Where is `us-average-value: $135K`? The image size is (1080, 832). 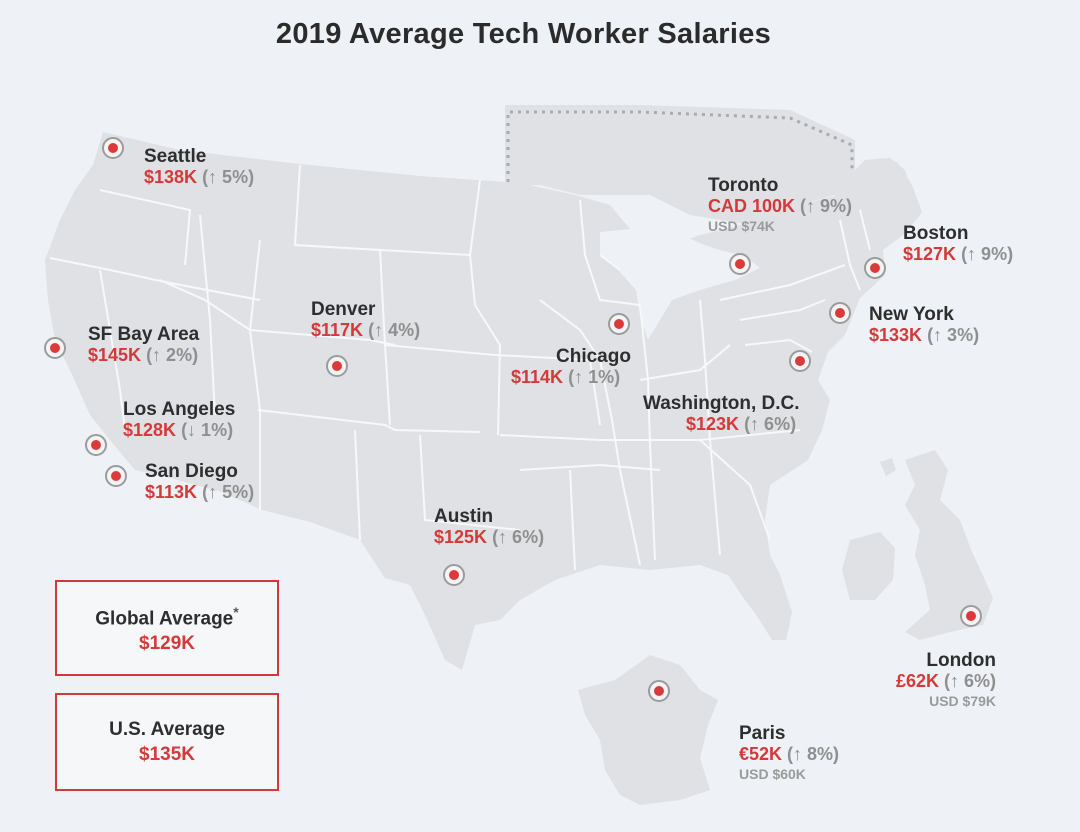 us-average-value: $135K is located at coordinates (167, 754).